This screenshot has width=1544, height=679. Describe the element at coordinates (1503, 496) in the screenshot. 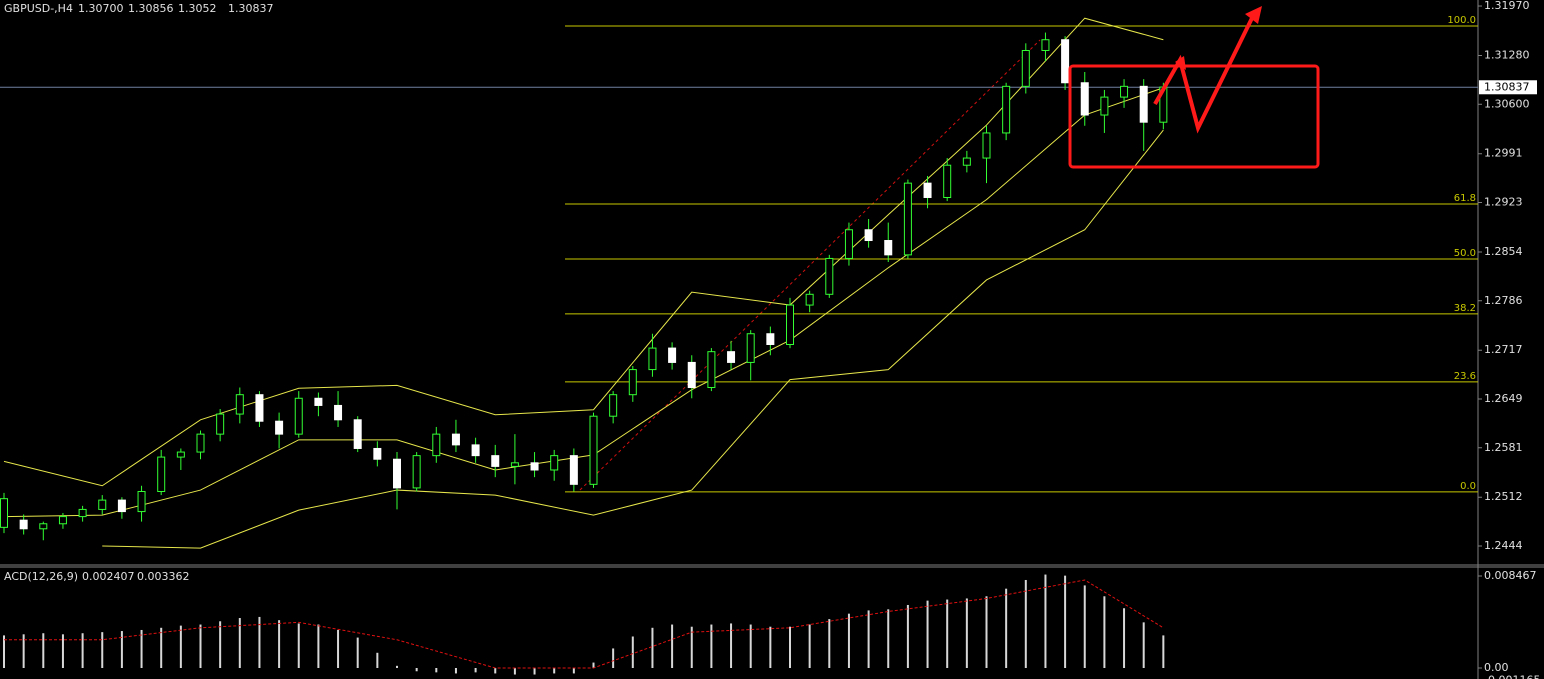

I see `y-tick-label: 1.2512` at that location.